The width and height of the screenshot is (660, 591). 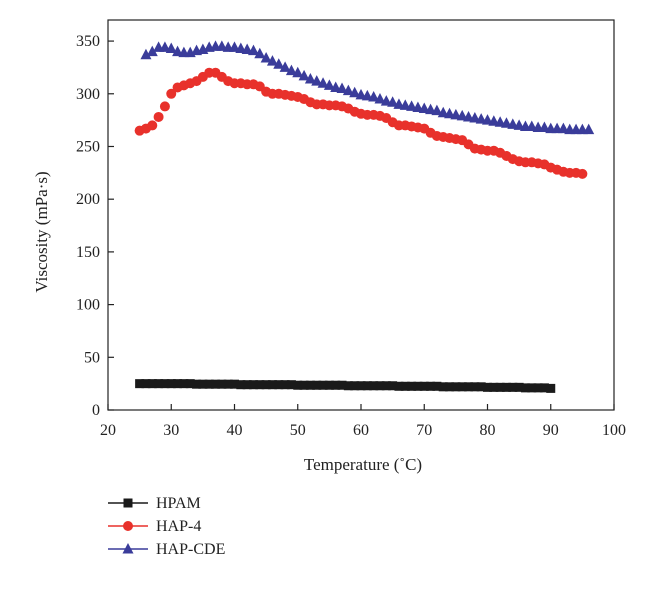 What do you see at coordinates (88, 94) in the screenshot?
I see `y-tick-label: 300` at bounding box center [88, 94].